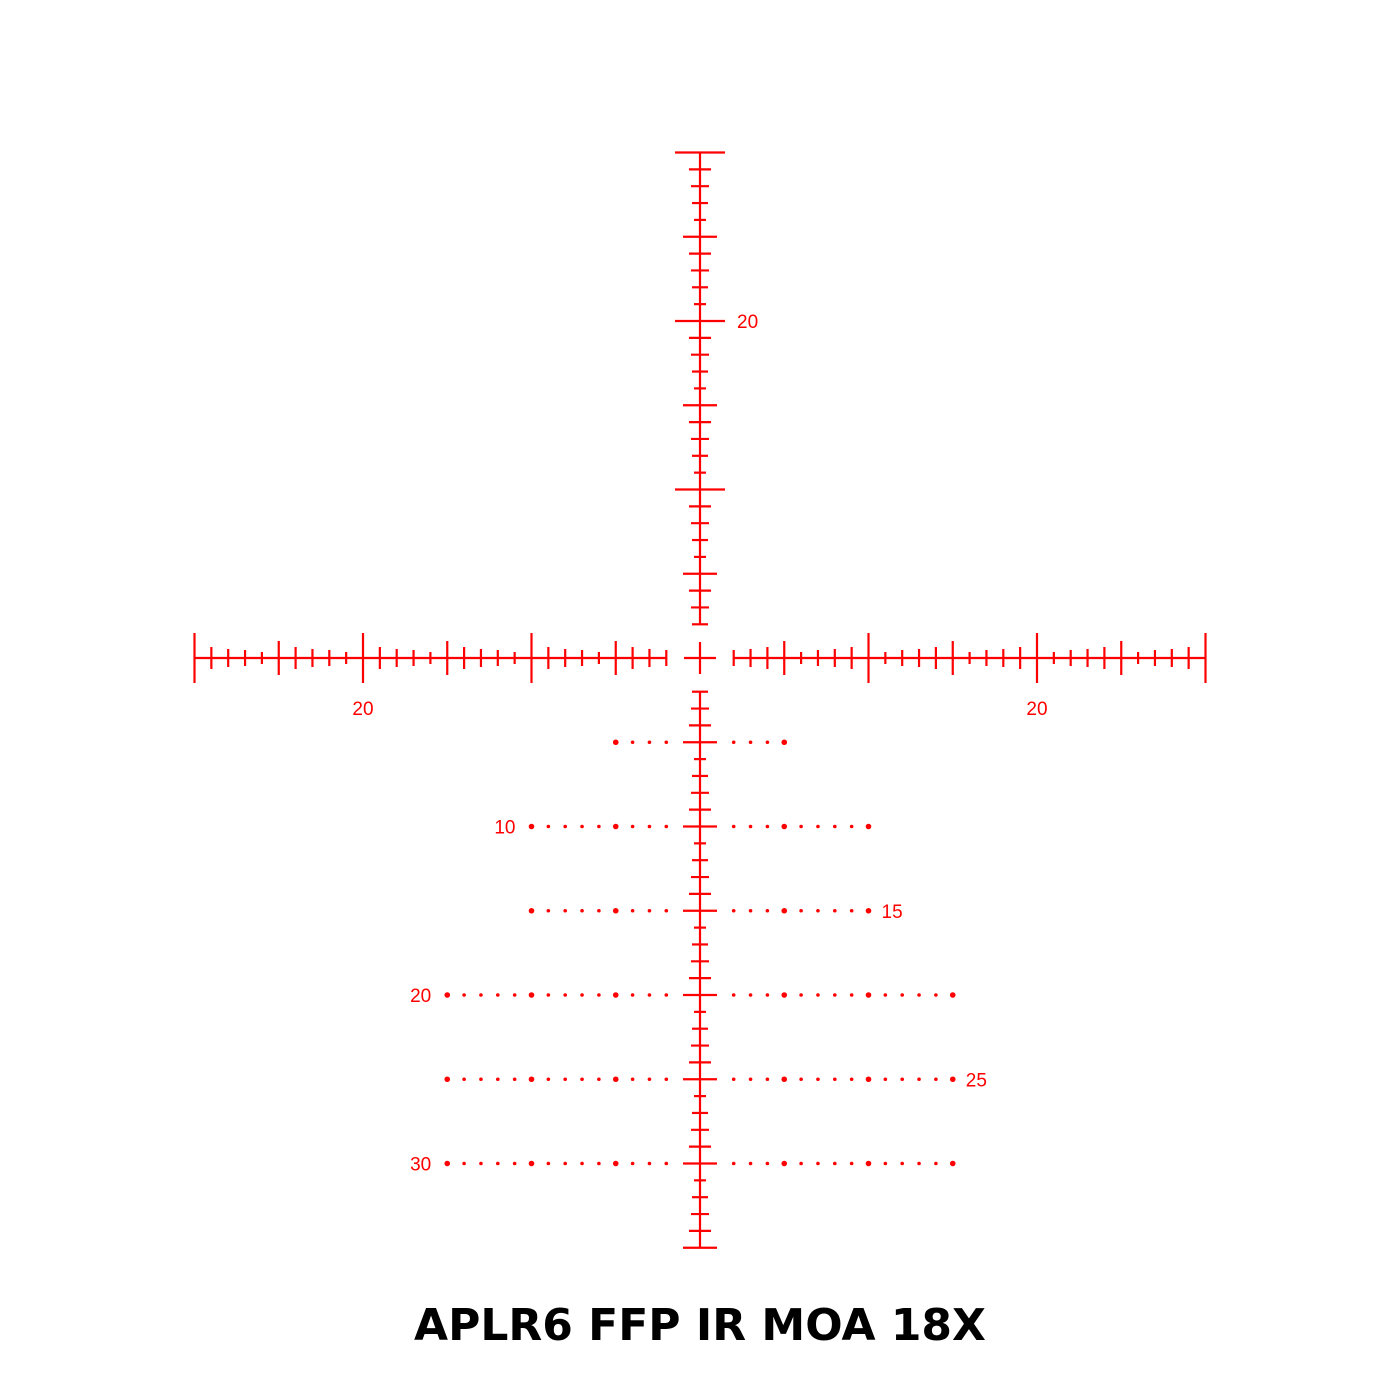 The image size is (1400, 1400). Describe the element at coordinates (362, 709) in the screenshot. I see `horizontal-scale-label: 20` at that location.